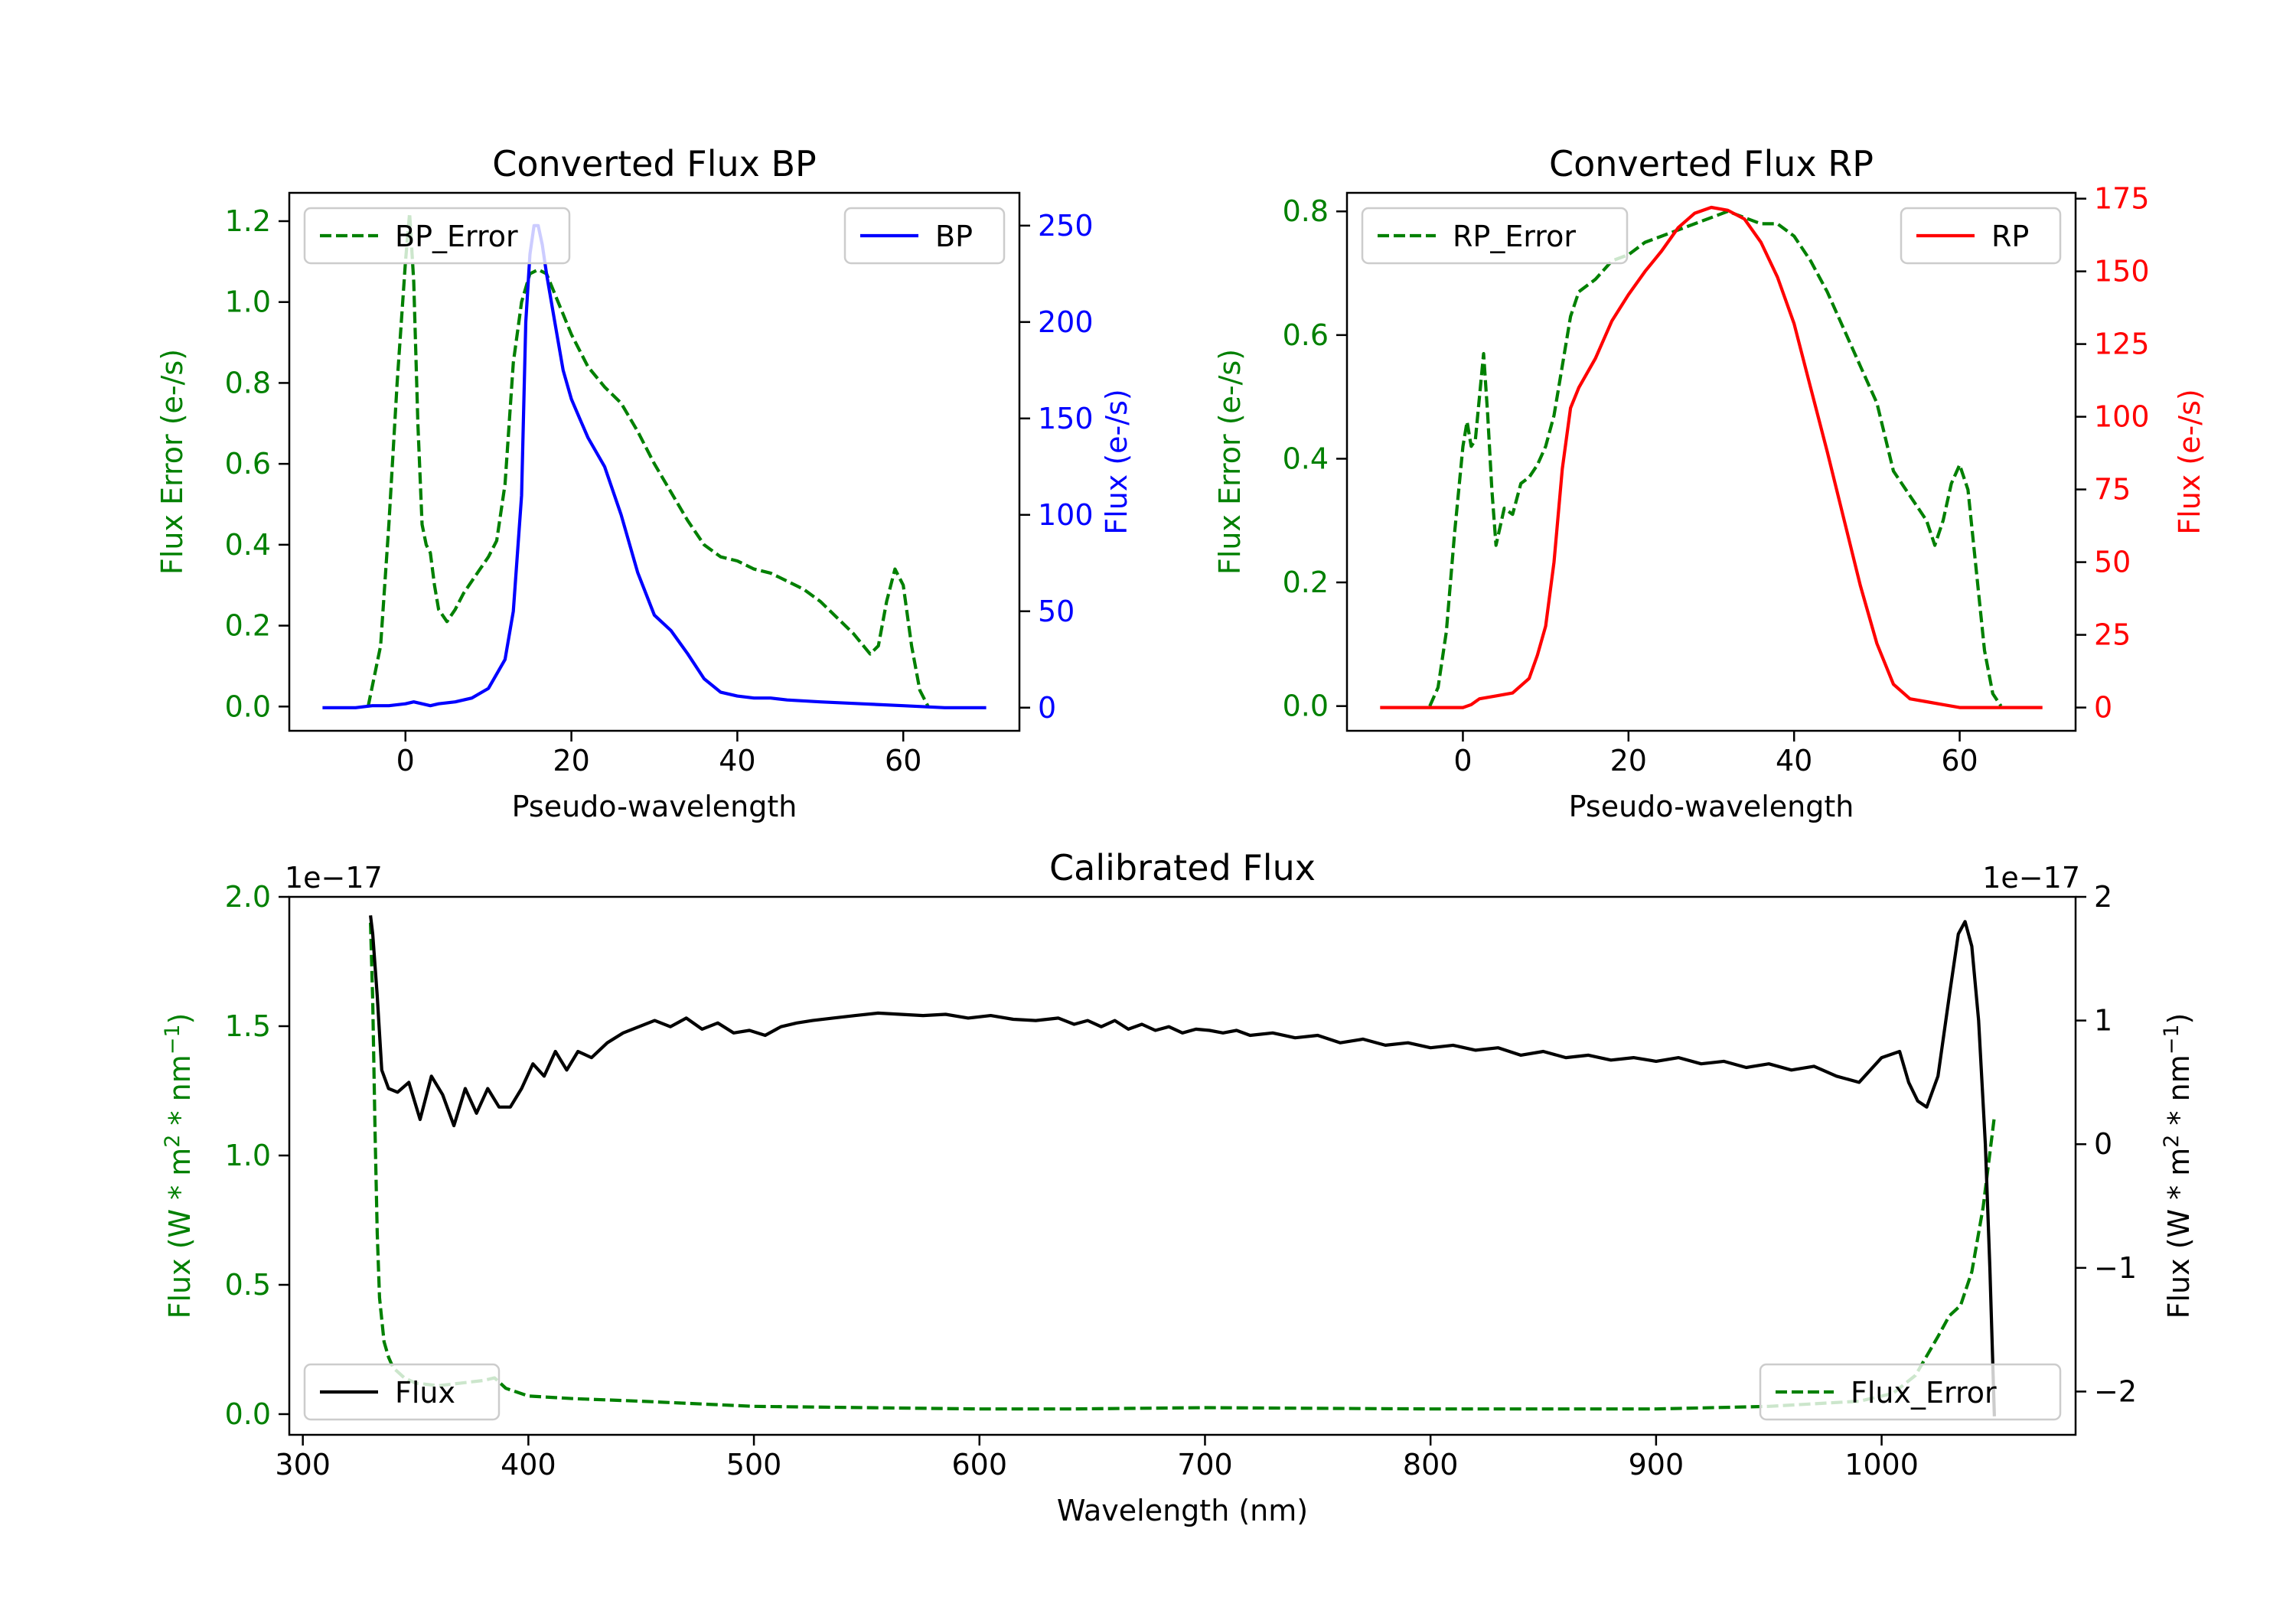 The image size is (2296, 1607). I want to click on legend-label: Flux, so click(425, 1393).